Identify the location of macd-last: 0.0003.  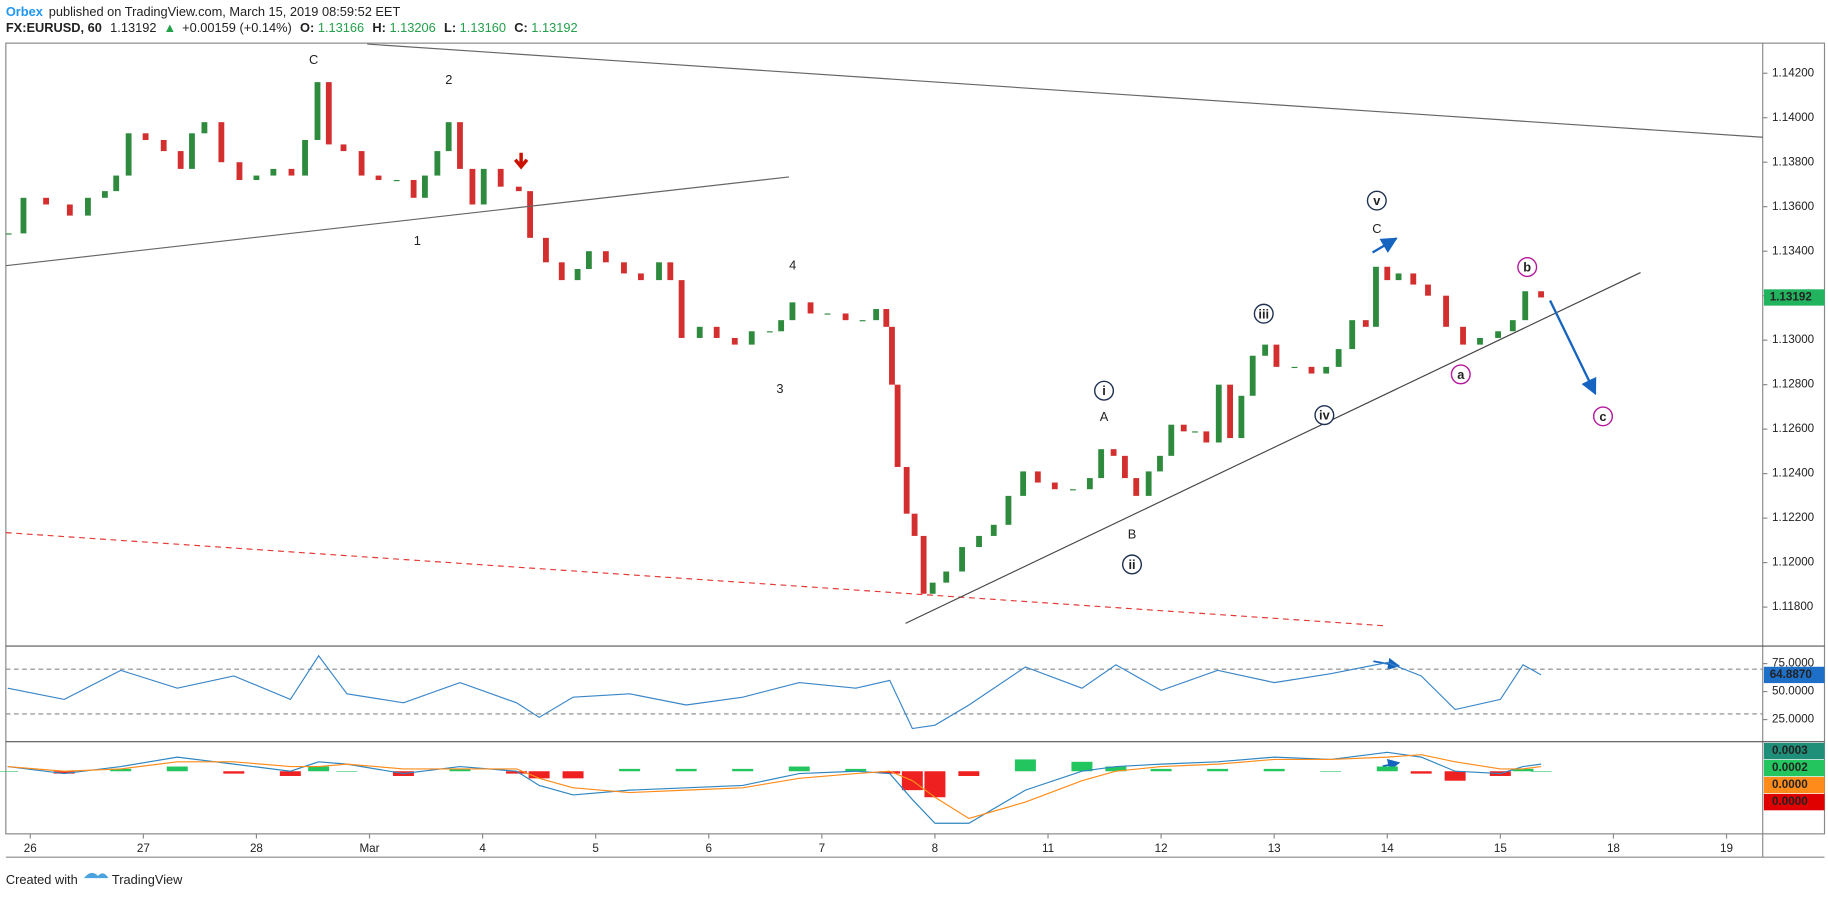
(1790, 750).